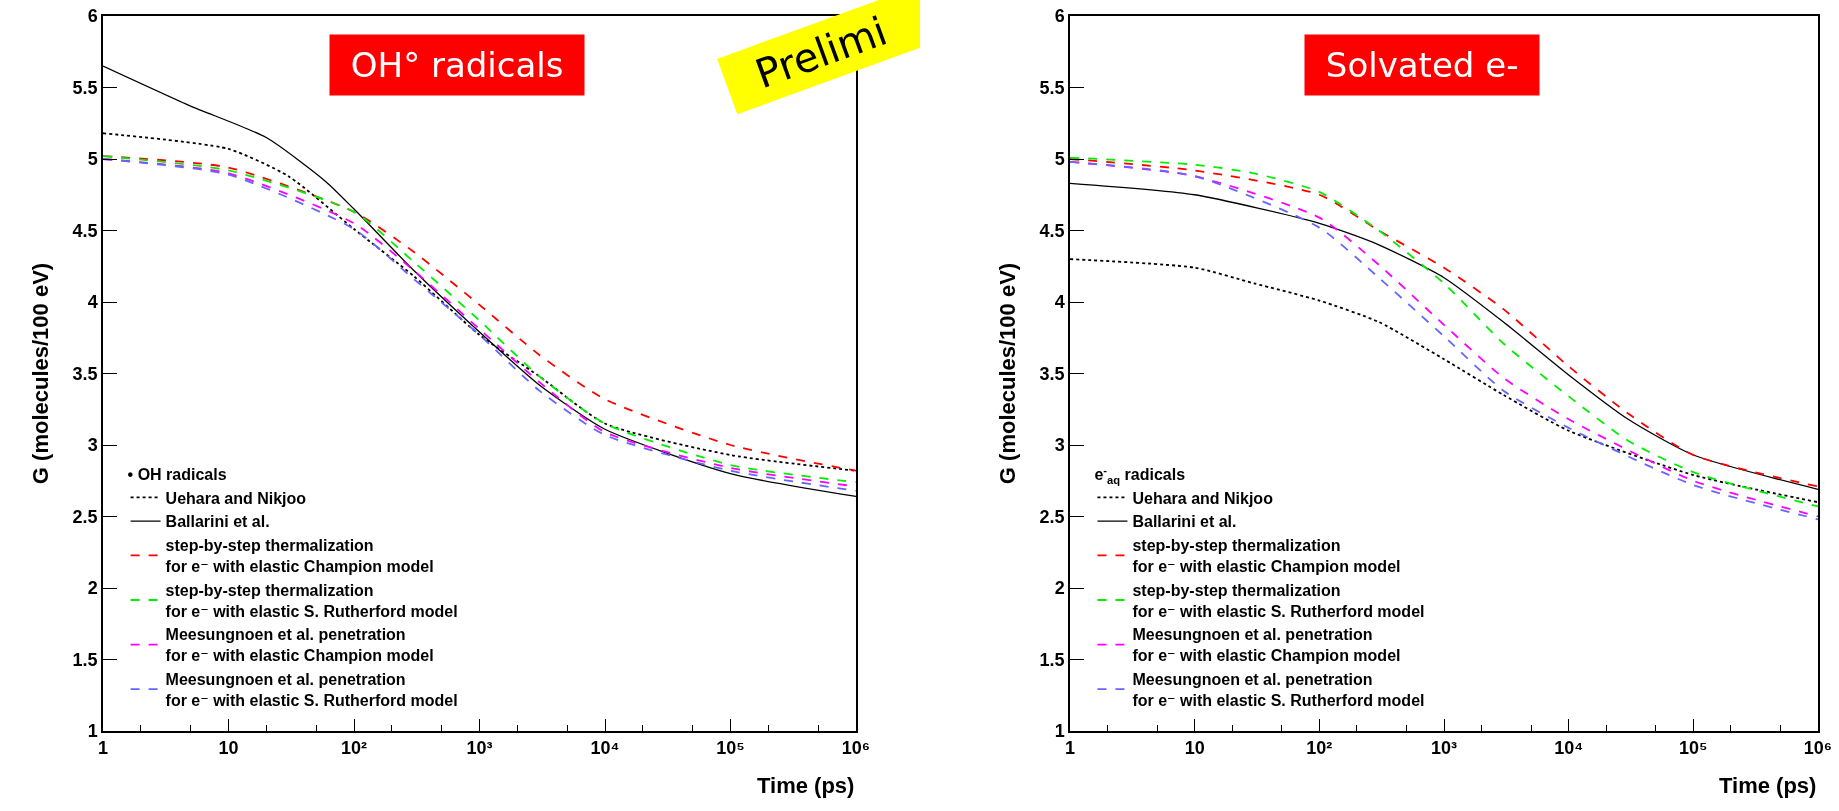 This screenshot has width=1839, height=811. I want to click on legend-title: e$^{-}$$_{aq}$ radicals, so click(1140, 474).